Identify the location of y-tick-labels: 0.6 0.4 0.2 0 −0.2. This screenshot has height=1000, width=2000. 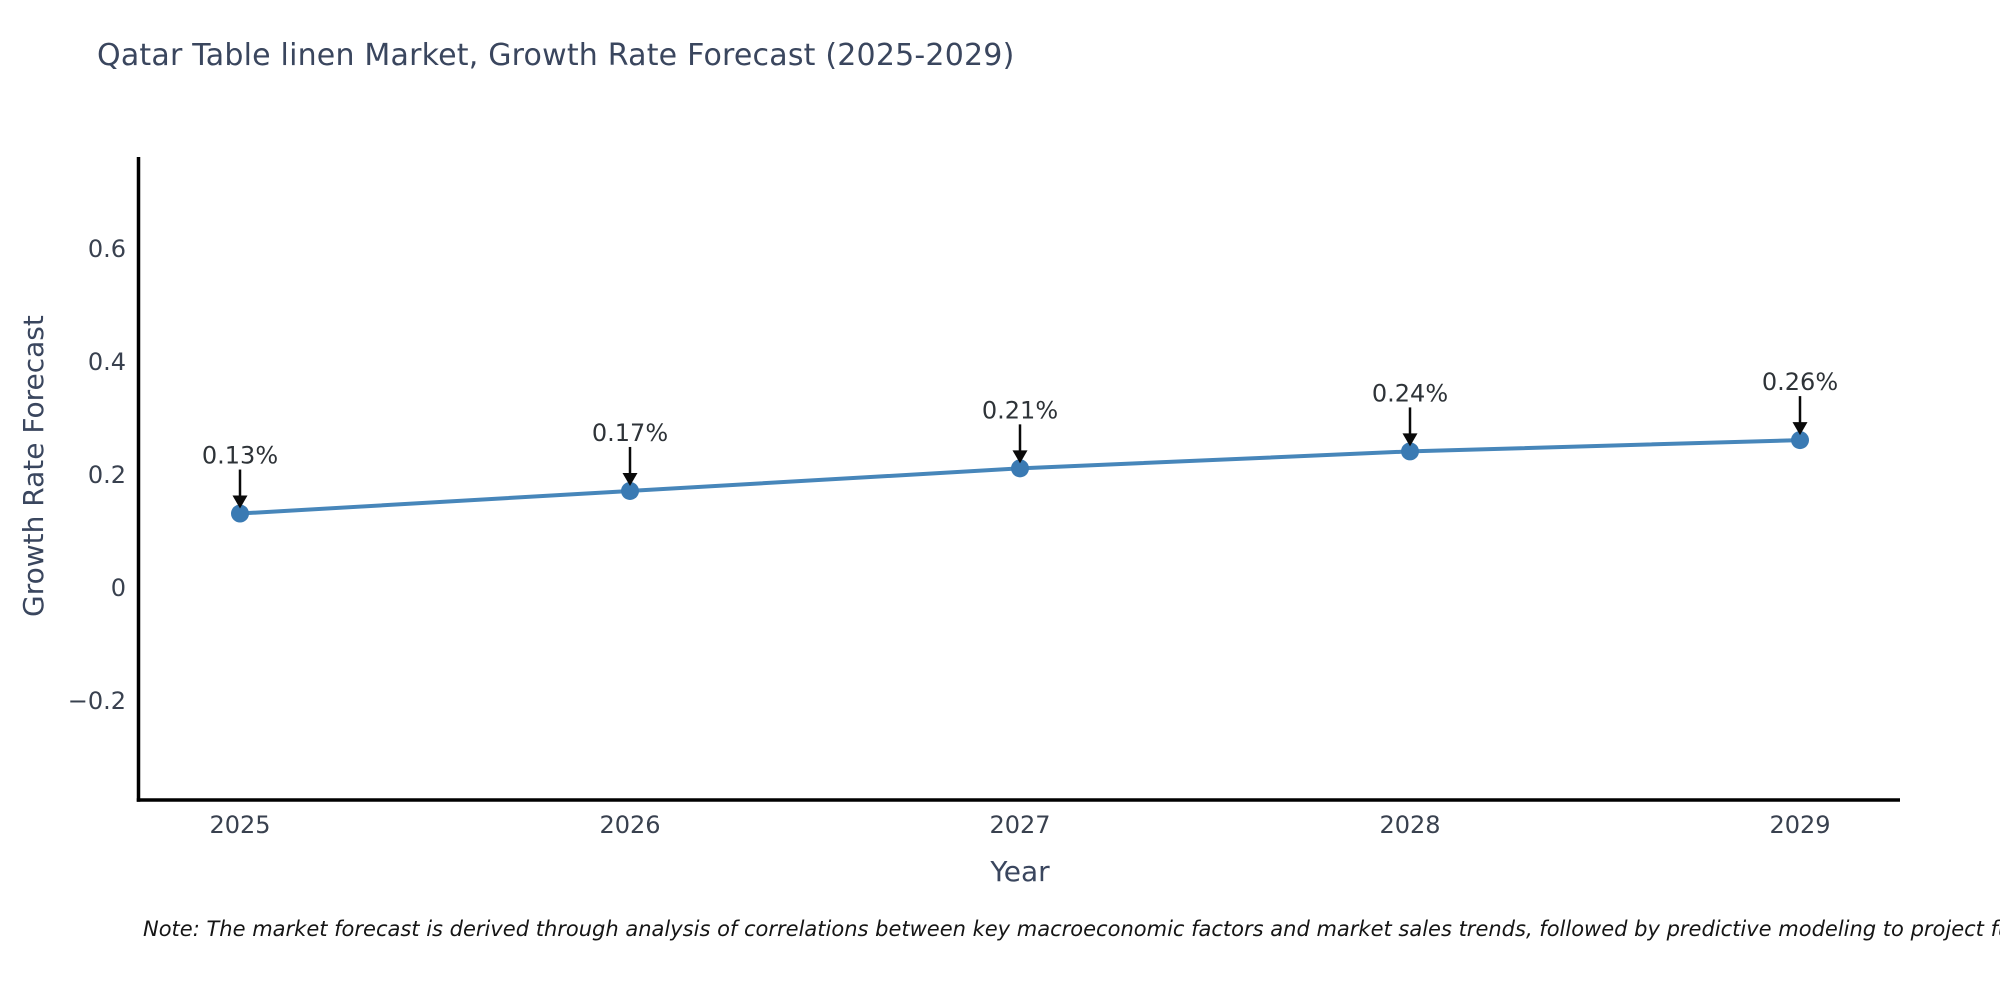
(97, 475).